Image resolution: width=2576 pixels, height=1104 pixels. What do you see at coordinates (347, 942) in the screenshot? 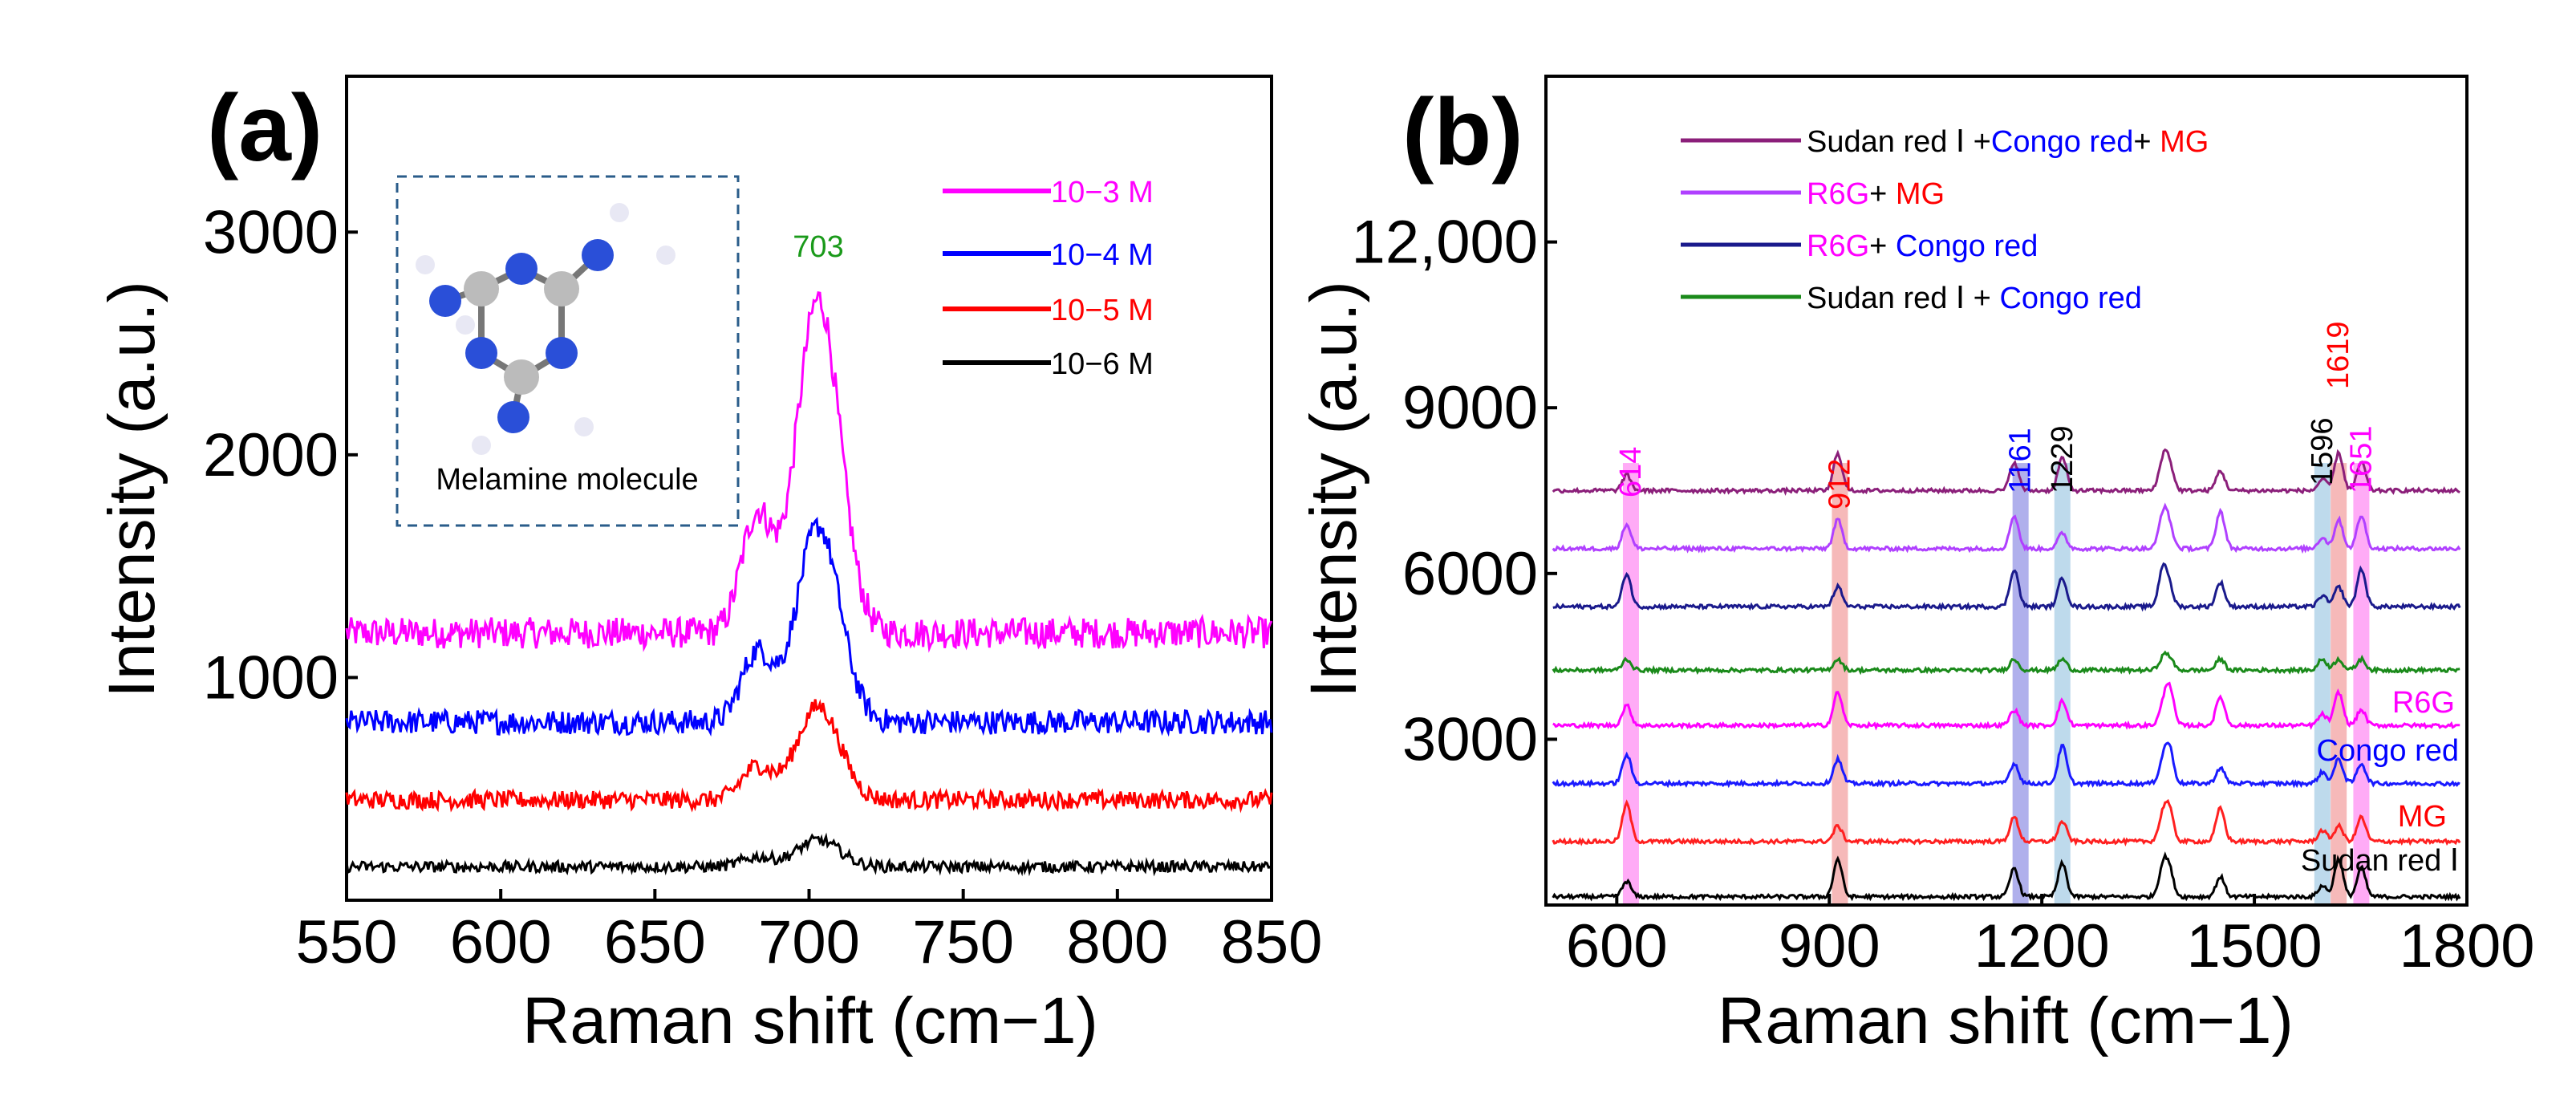
I see `x-tick-label: 550` at bounding box center [347, 942].